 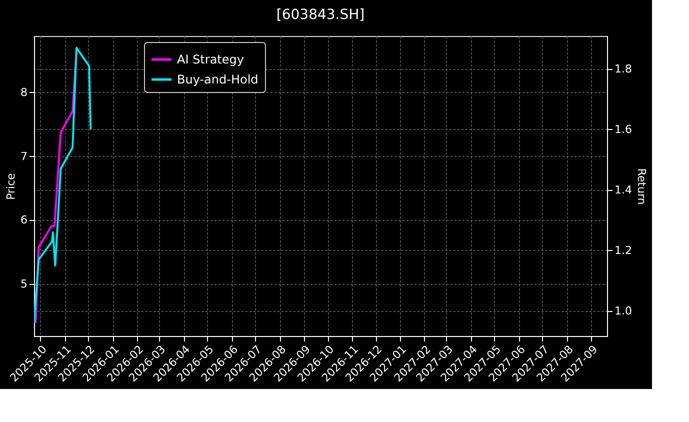 I want to click on y2-axis-title: Return, so click(x=641, y=186).